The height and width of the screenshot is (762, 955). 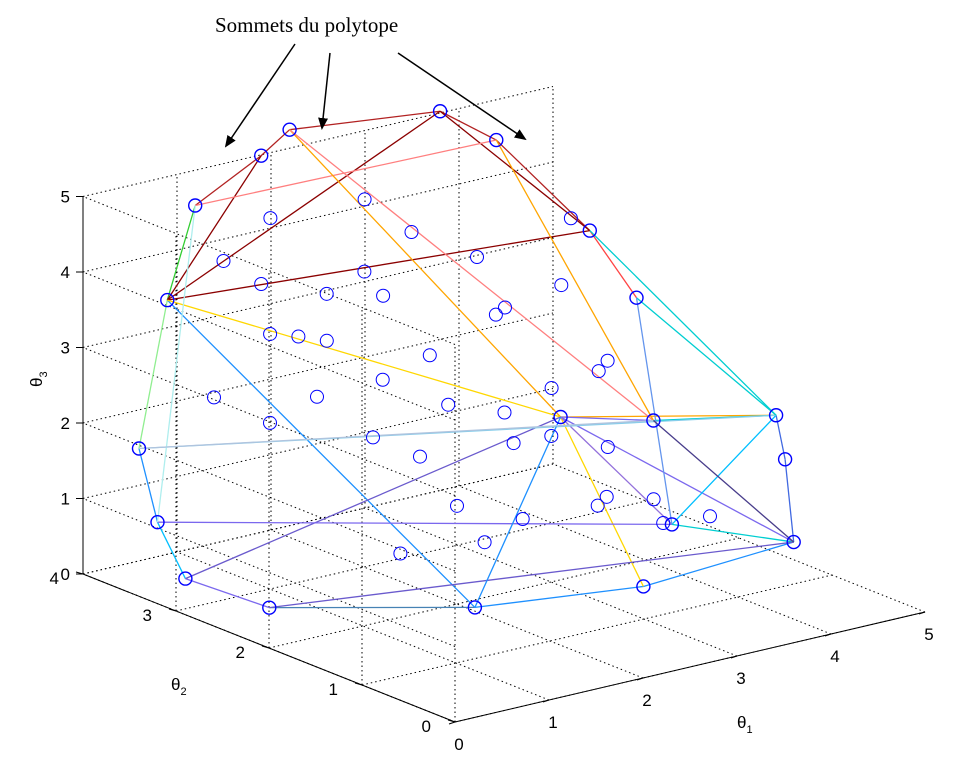 What do you see at coordinates (745, 724) in the screenshot?
I see `x-axis-label: θ1` at bounding box center [745, 724].